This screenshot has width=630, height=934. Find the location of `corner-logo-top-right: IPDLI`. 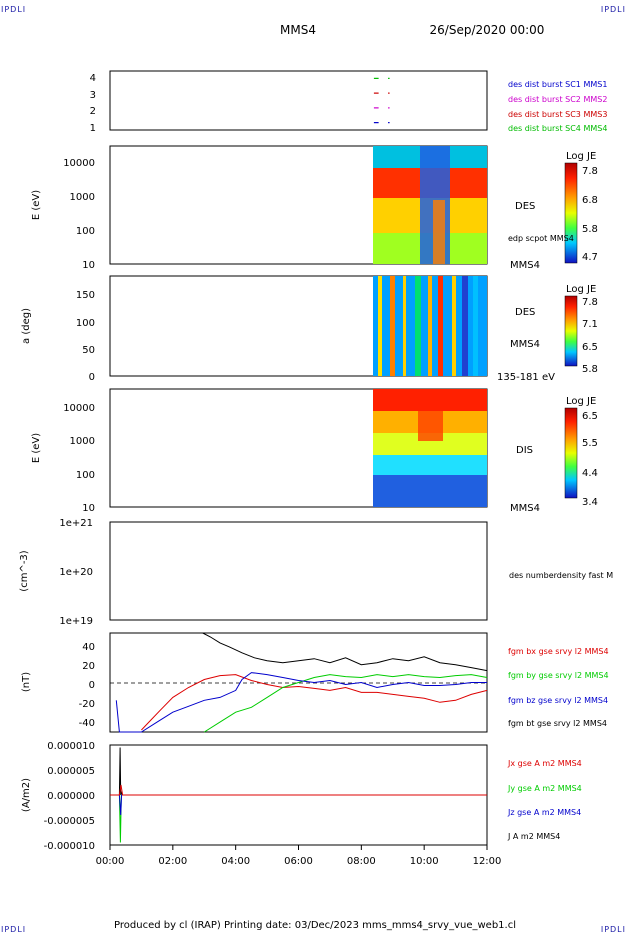

corner-logo-top-right: IPDLI is located at coordinates (613, 9).